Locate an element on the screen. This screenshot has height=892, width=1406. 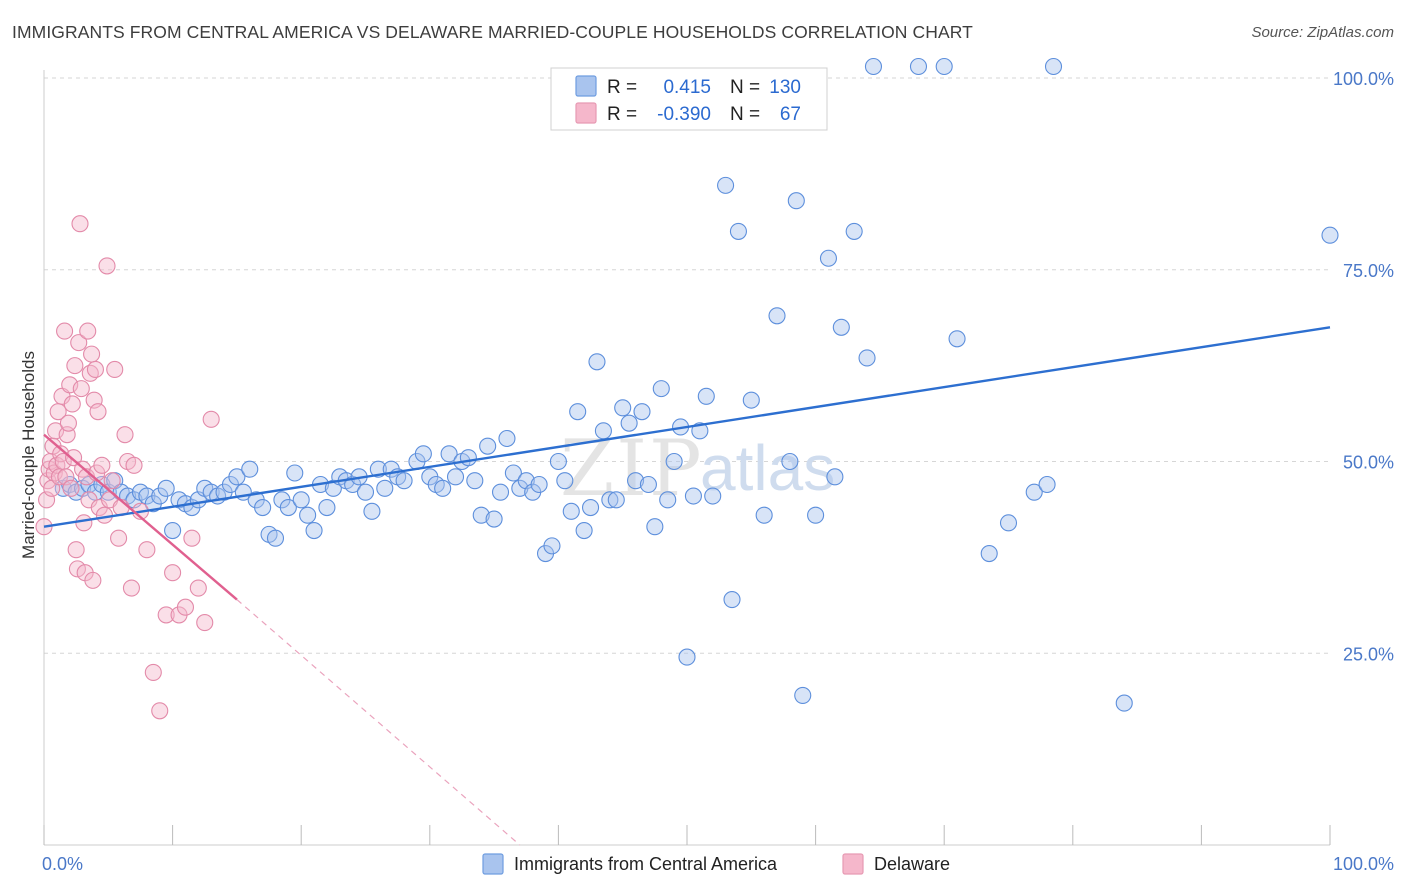
trend-line-pink is located at coordinates (140, 517).